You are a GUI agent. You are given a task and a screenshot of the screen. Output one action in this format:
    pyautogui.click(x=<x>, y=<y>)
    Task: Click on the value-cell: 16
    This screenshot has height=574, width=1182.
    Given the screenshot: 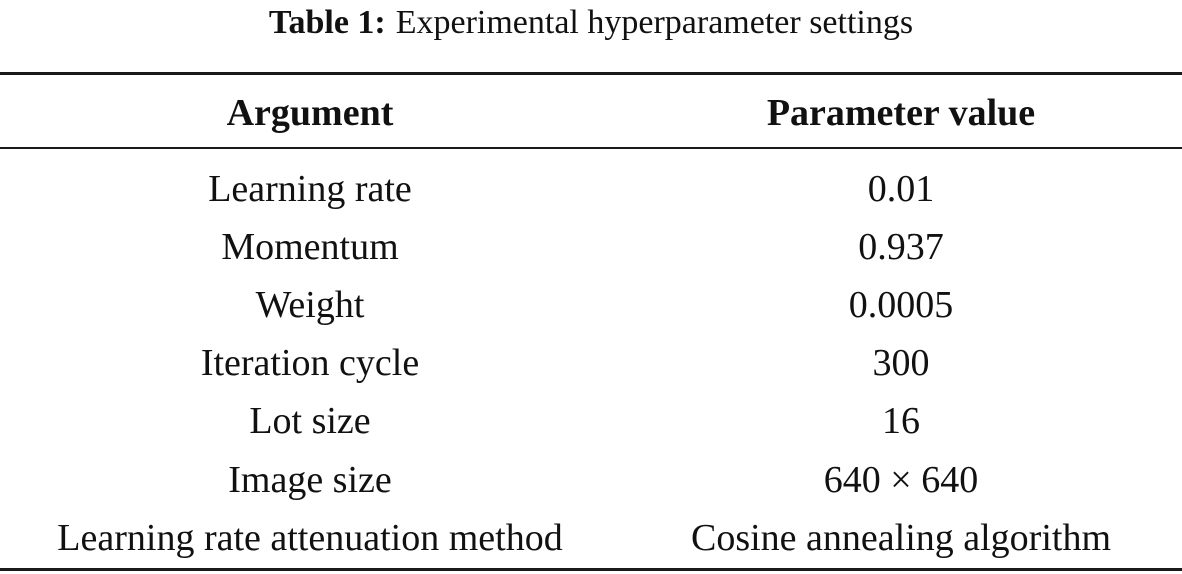 What is the action you would take?
    pyautogui.click(x=901, y=421)
    